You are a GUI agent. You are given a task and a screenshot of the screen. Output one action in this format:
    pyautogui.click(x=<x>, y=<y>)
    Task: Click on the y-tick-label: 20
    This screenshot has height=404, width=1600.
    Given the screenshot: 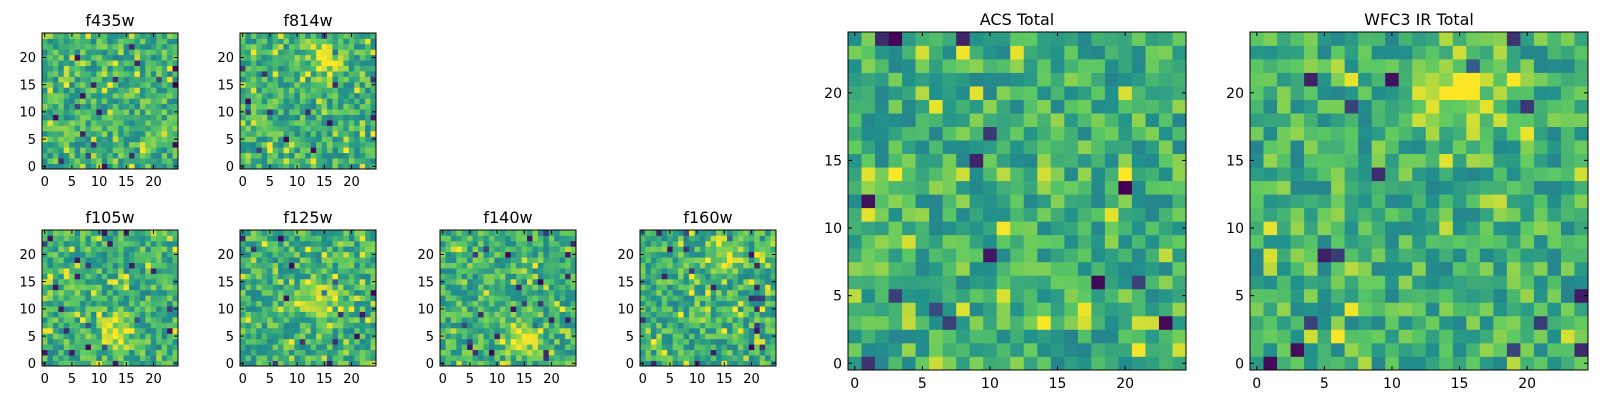 What is the action you would take?
    pyautogui.click(x=27, y=58)
    